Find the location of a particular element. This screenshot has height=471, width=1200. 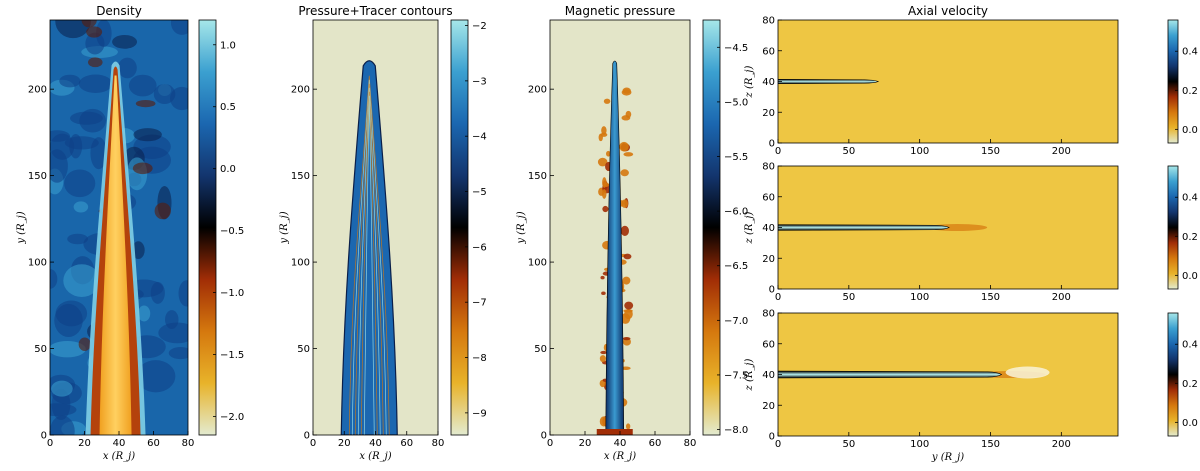

colorbar-tick-label: 1.0 is located at coordinates (228, 45).